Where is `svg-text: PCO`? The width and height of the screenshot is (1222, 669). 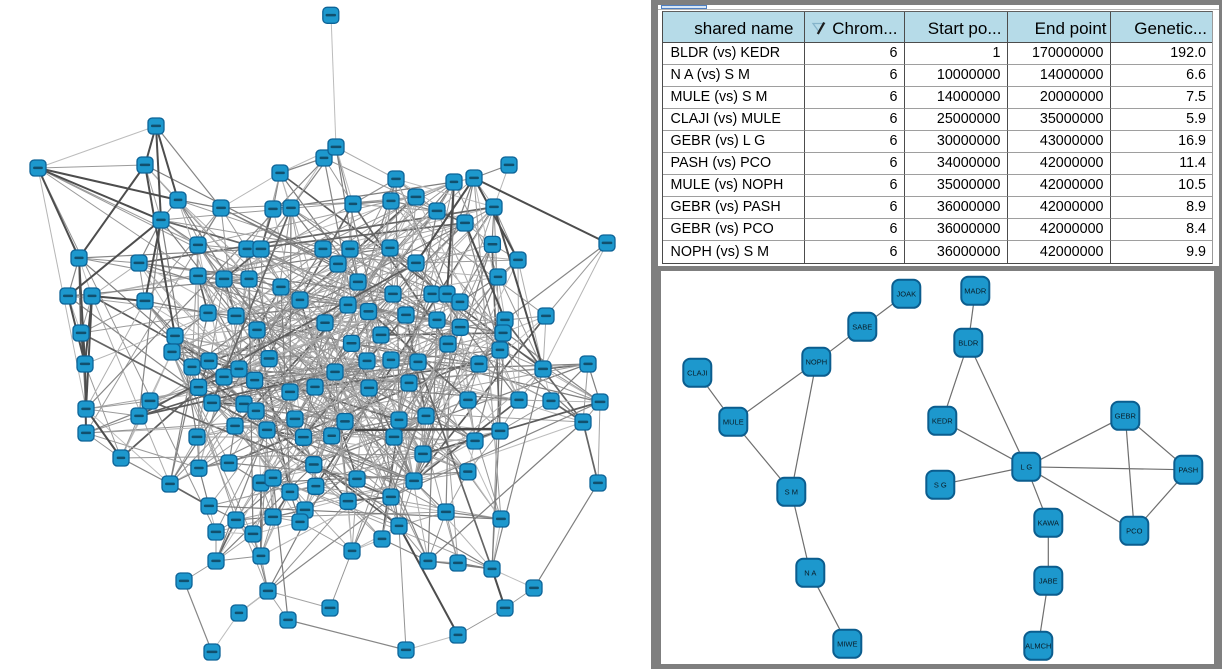
svg-text: PCO is located at coordinates (1134, 530).